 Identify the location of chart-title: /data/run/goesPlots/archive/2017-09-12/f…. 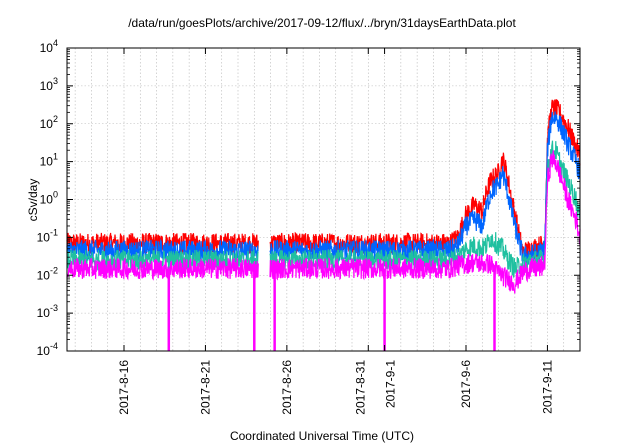
(322, 23).